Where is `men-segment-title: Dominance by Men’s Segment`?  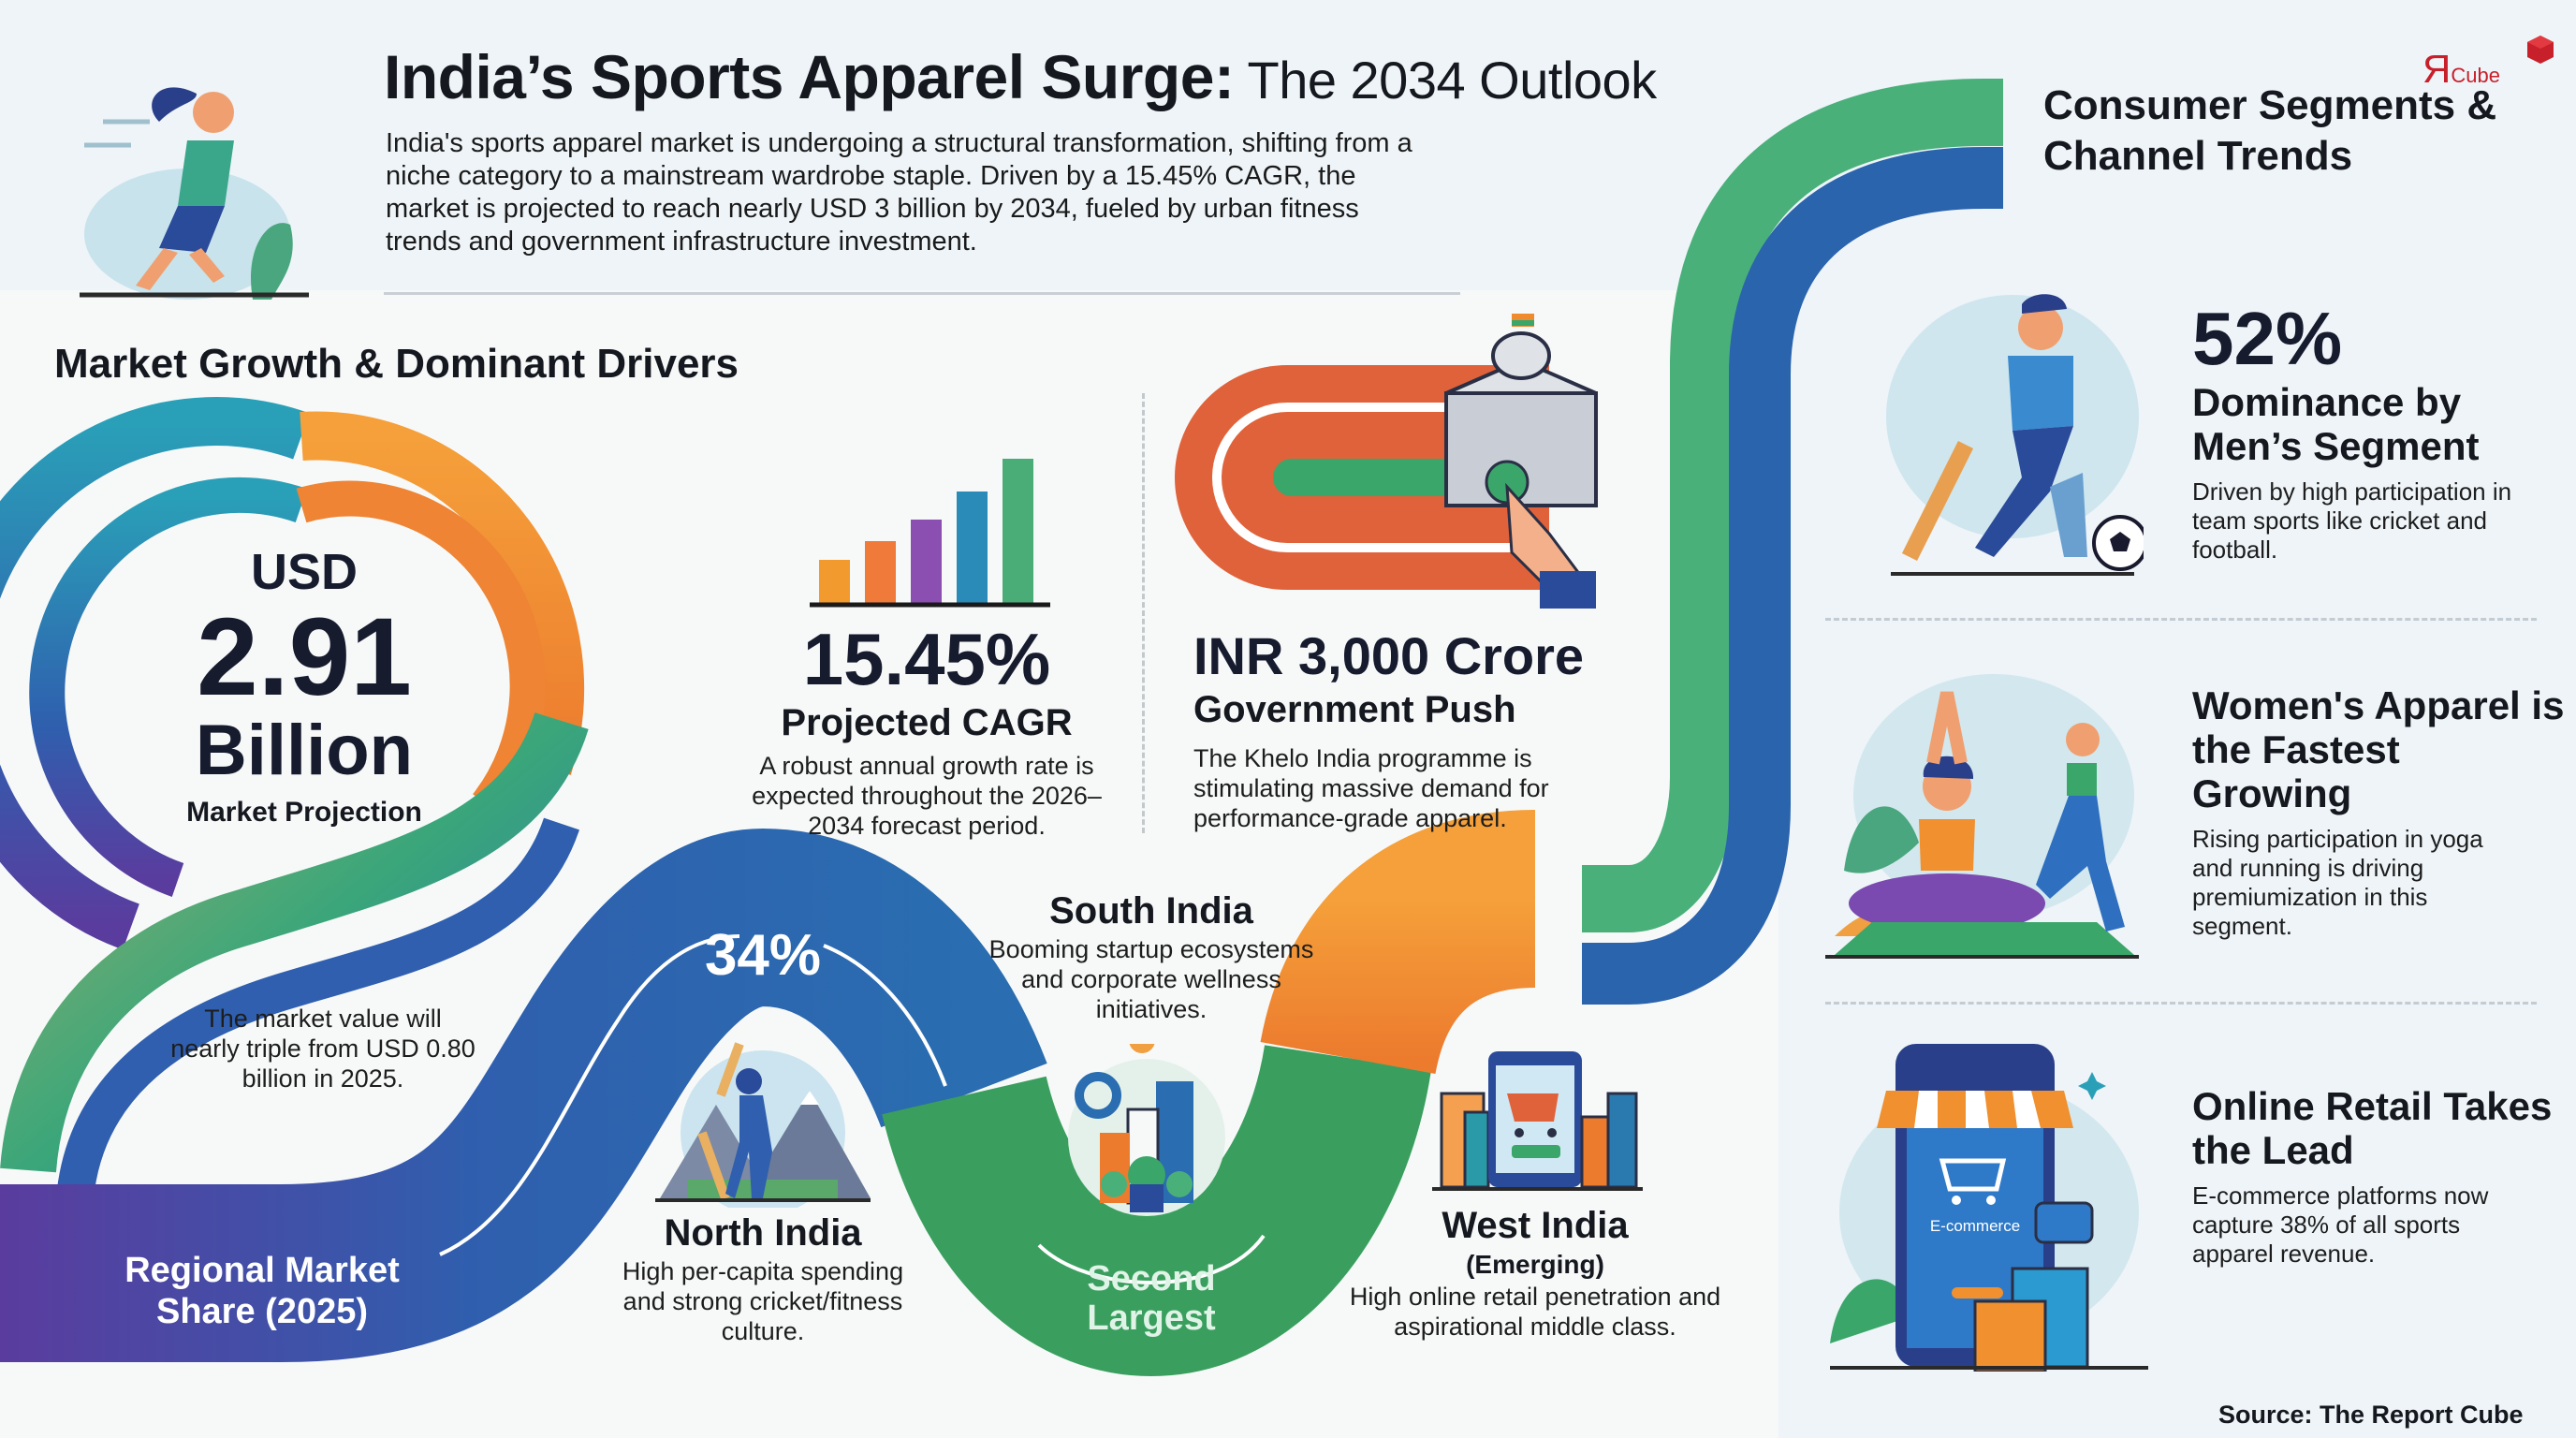
men-segment-title: Dominance by Men’s Segment is located at coordinates (2336, 424).